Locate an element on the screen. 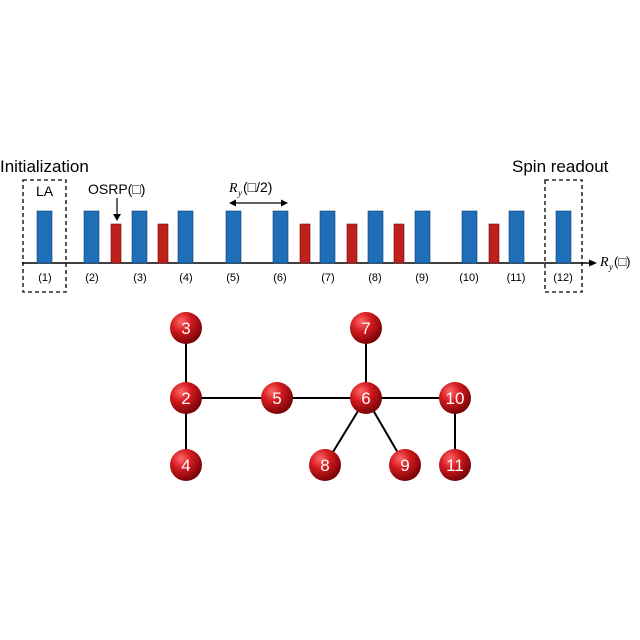 Image resolution: width=640 pixels, height=640 pixels. node-3: 3 is located at coordinates (186, 328).